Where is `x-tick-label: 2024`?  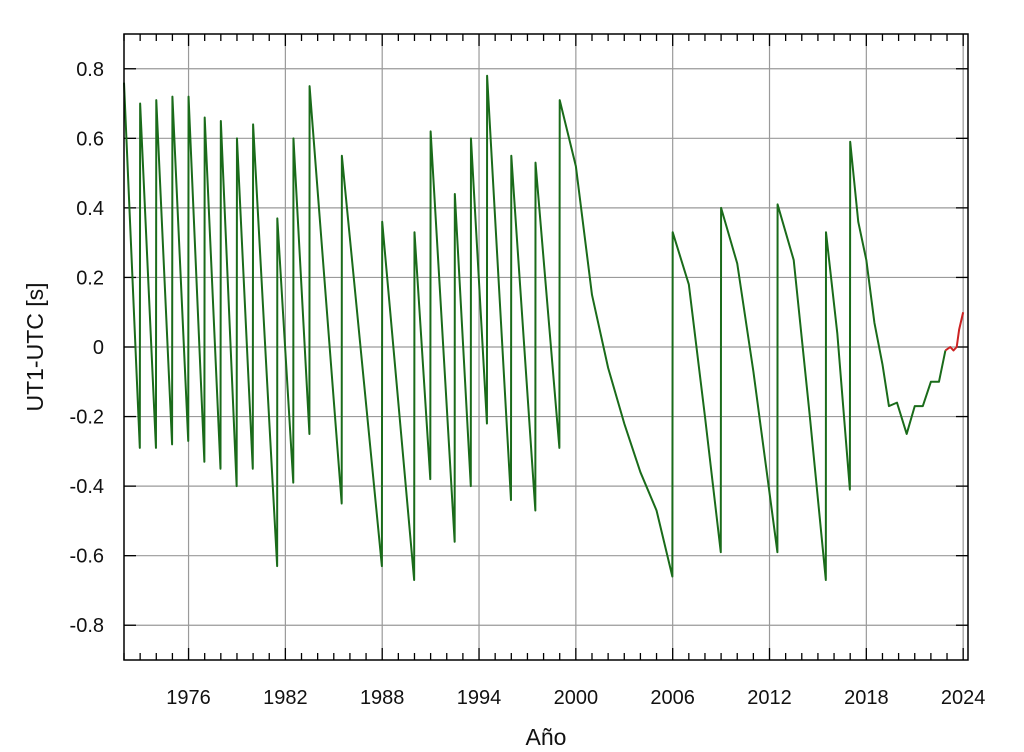 x-tick-label: 2024 is located at coordinates (963, 698).